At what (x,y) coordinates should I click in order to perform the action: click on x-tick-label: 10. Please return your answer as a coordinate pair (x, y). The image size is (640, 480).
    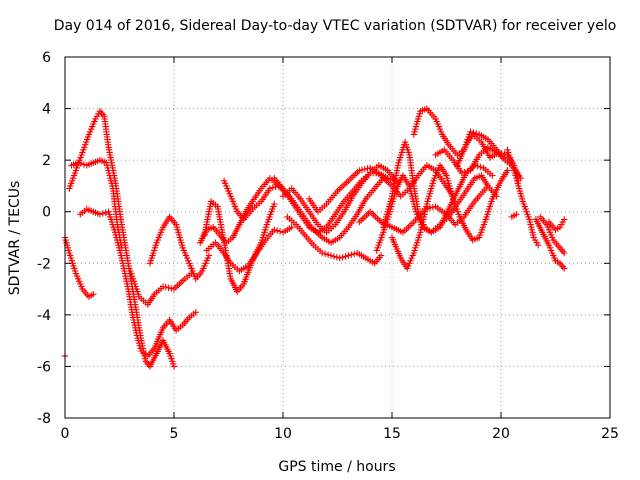
    Looking at the image, I should click on (283, 434).